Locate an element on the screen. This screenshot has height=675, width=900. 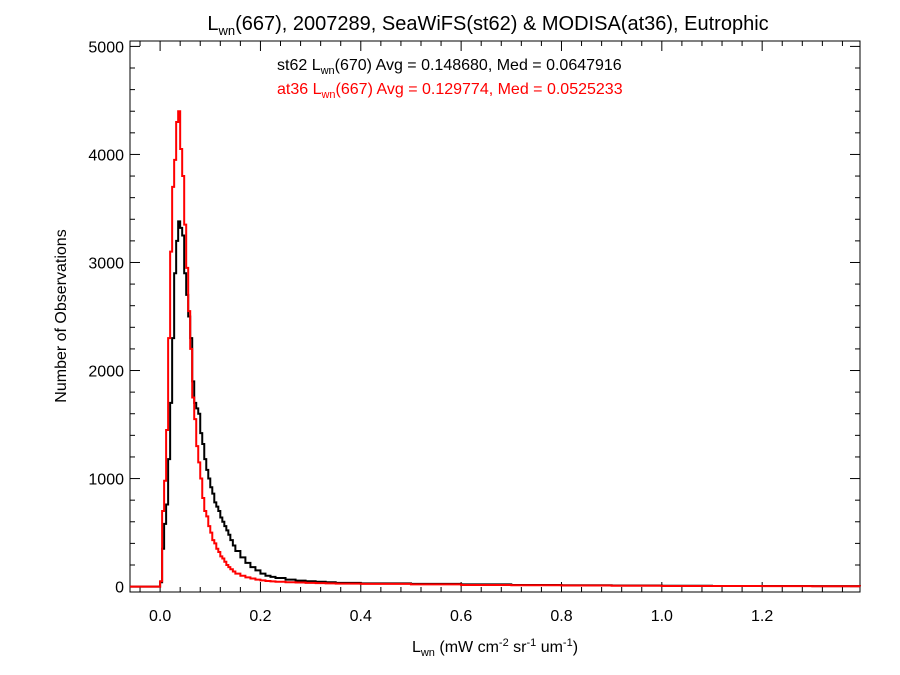
y-tick-label: 2000 is located at coordinates (106, 372).